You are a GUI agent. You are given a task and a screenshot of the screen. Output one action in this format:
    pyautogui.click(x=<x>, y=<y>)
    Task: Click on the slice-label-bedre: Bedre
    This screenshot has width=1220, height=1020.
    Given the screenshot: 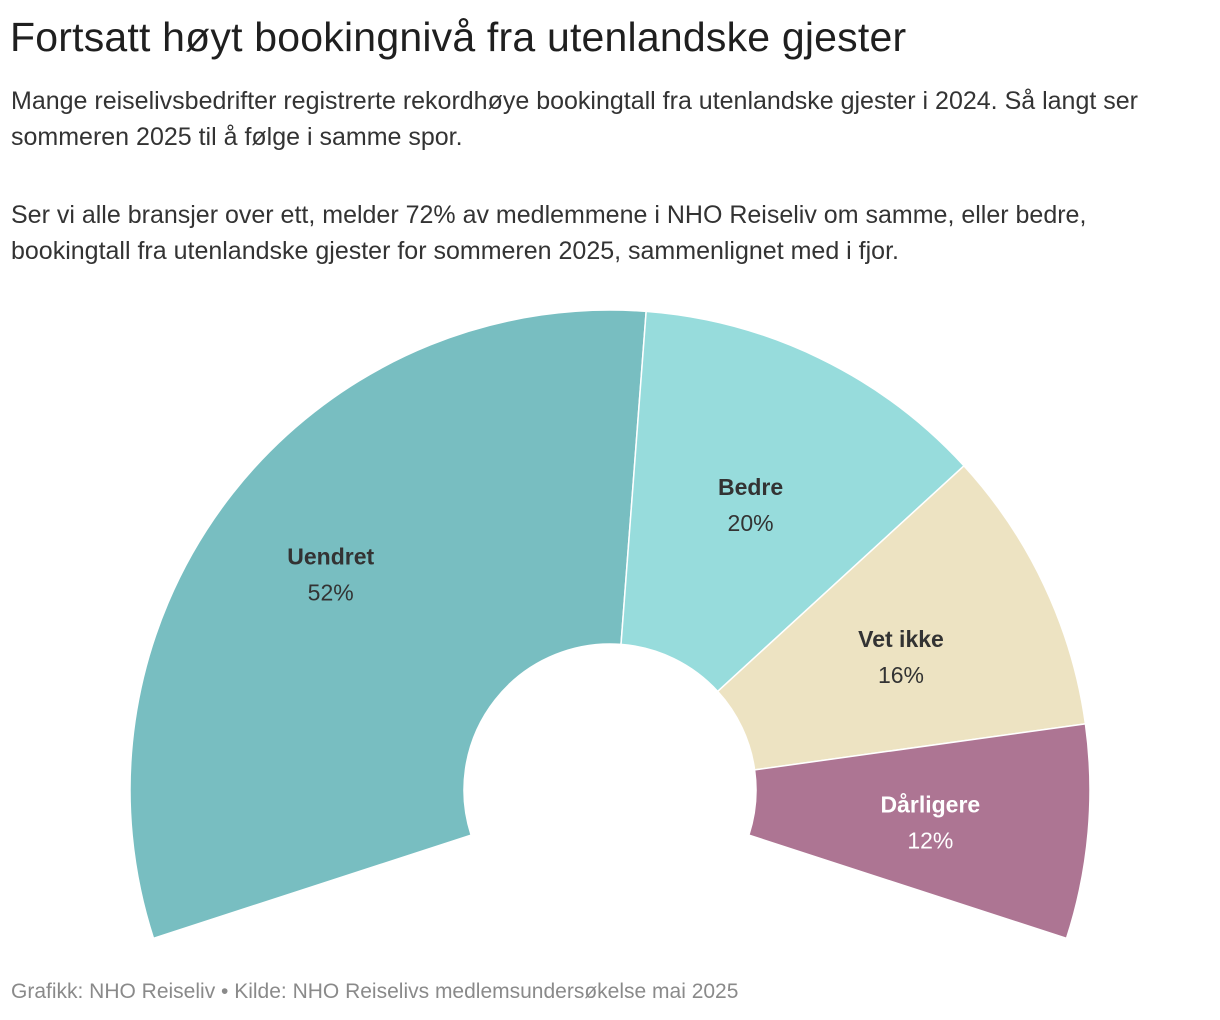 What is the action you would take?
    pyautogui.click(x=750, y=487)
    